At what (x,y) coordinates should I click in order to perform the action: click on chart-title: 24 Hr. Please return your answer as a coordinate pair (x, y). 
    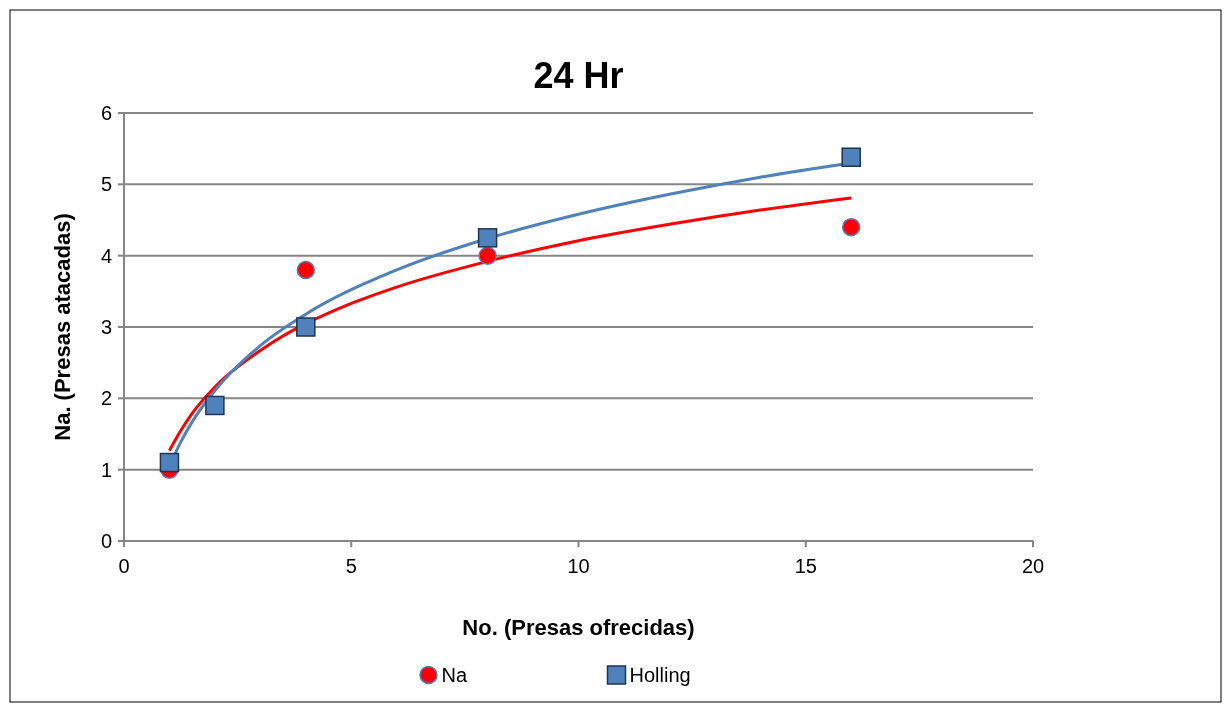
    Looking at the image, I should click on (578, 75).